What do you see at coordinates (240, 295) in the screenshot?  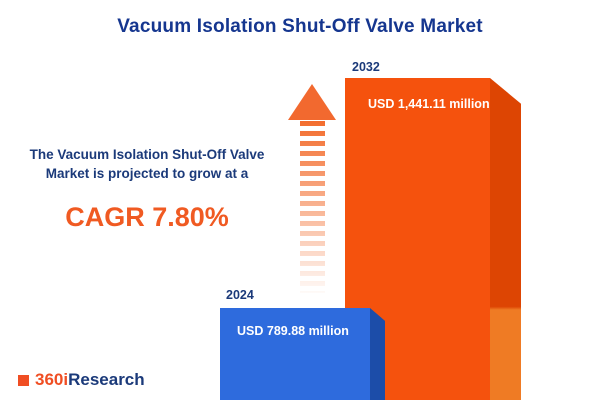 I see `bar-2024-category-label: 2024` at bounding box center [240, 295].